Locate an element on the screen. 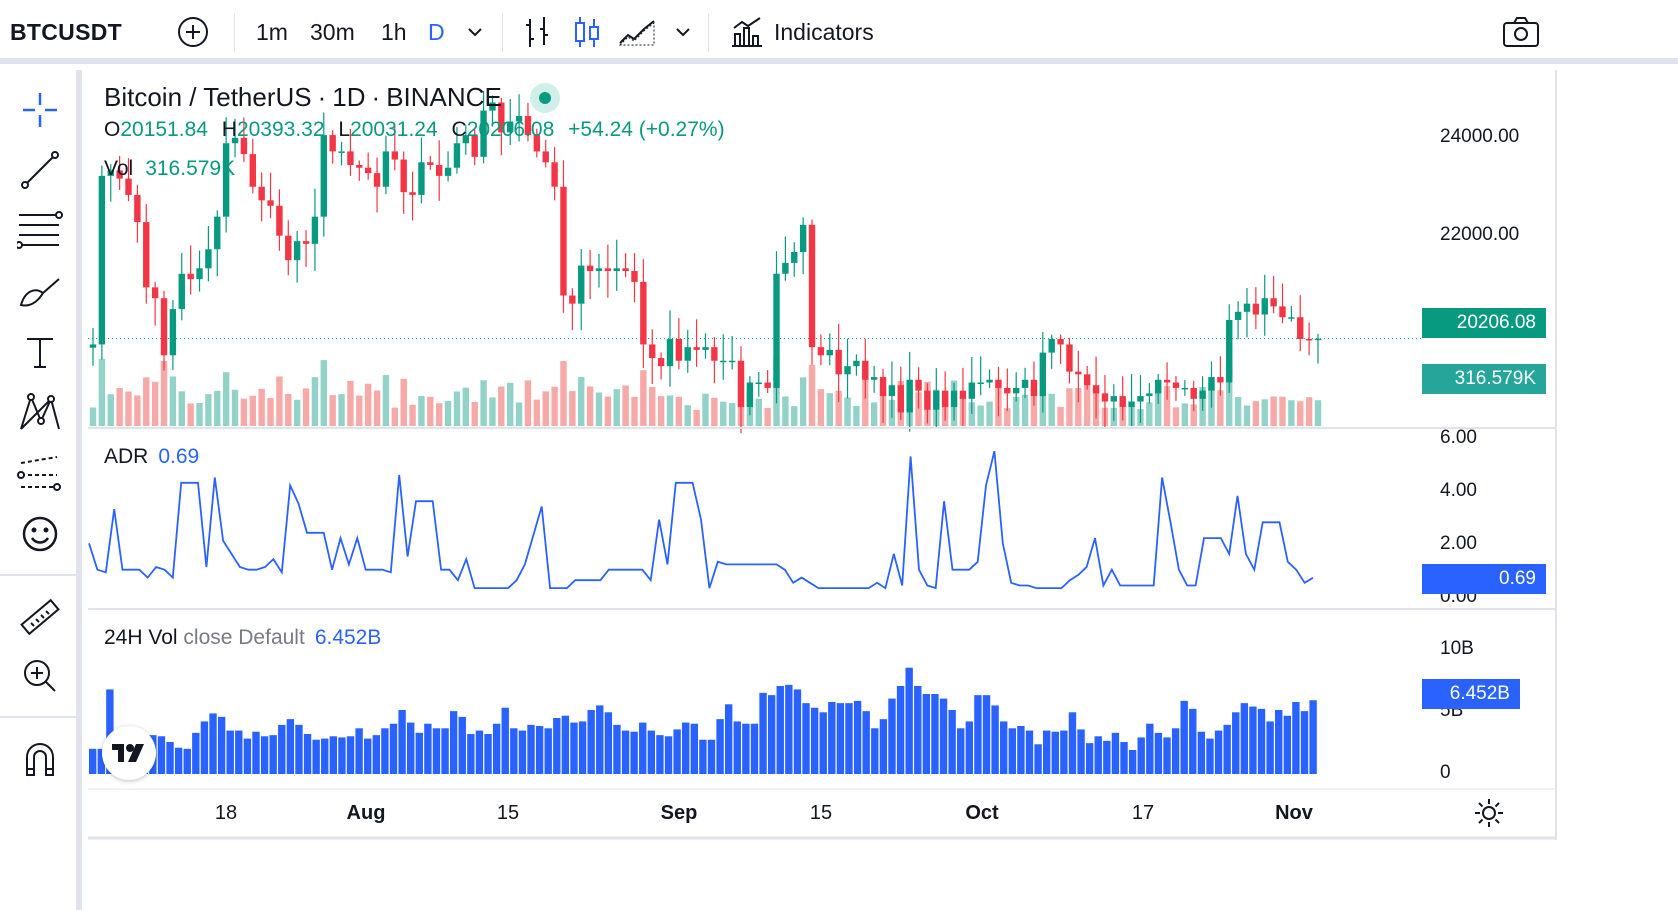 The width and height of the screenshot is (1678, 910). zoom-in-tool is located at coordinates (40, 676).